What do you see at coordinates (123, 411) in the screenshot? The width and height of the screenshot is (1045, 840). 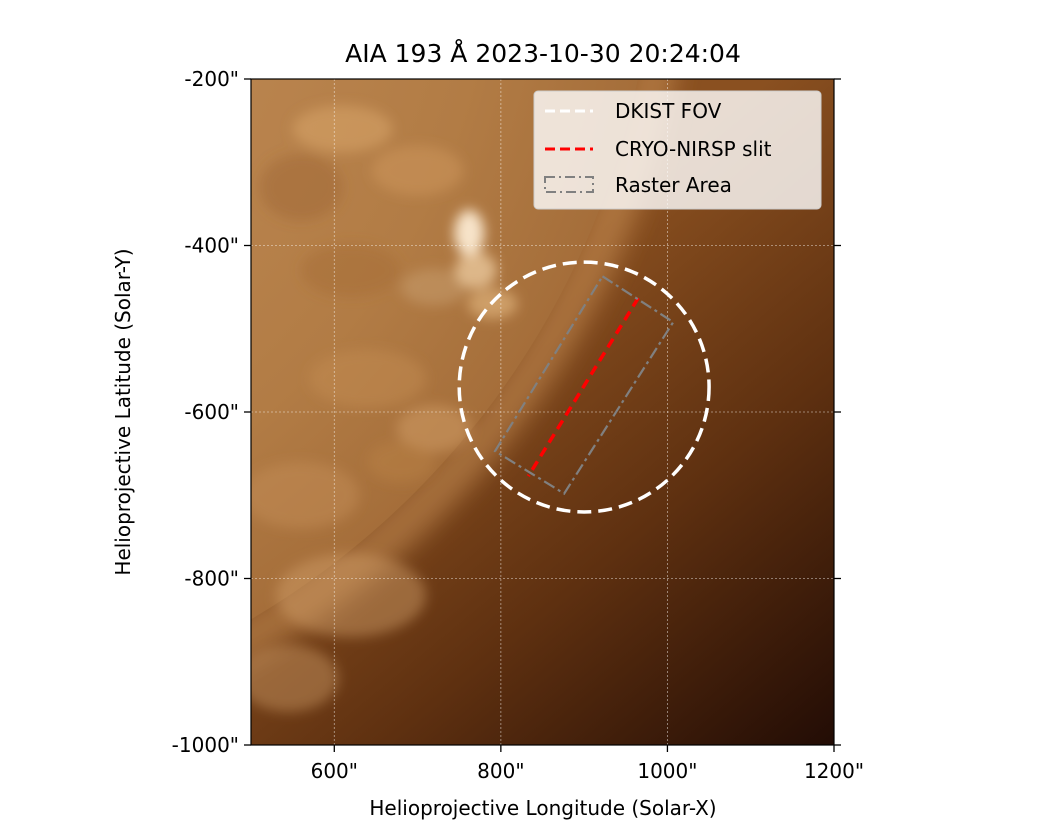 I see `y-axis-label: Helioprojective Latitude (Solar-Y)` at bounding box center [123, 411].